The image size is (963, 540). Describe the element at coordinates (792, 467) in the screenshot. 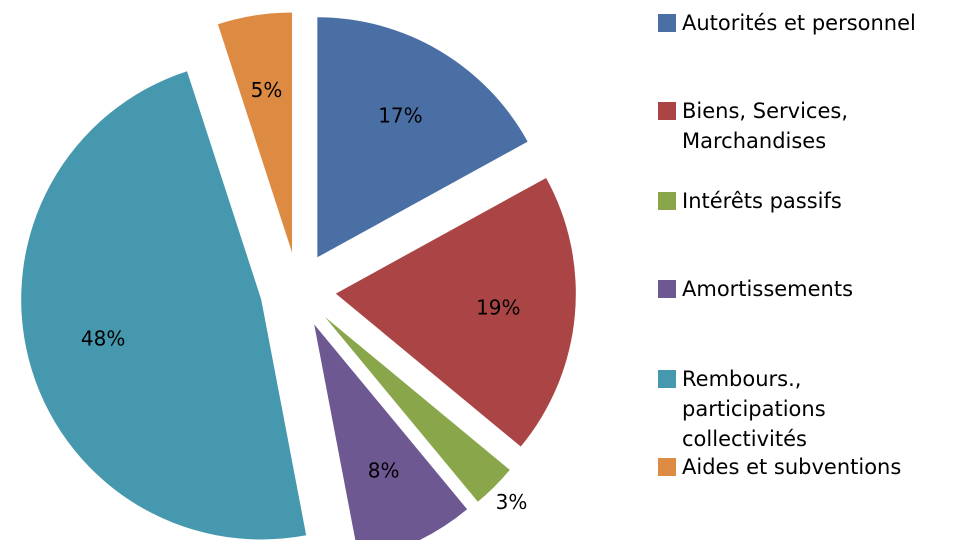

I see `legend-label: Aides et subventions` at that location.